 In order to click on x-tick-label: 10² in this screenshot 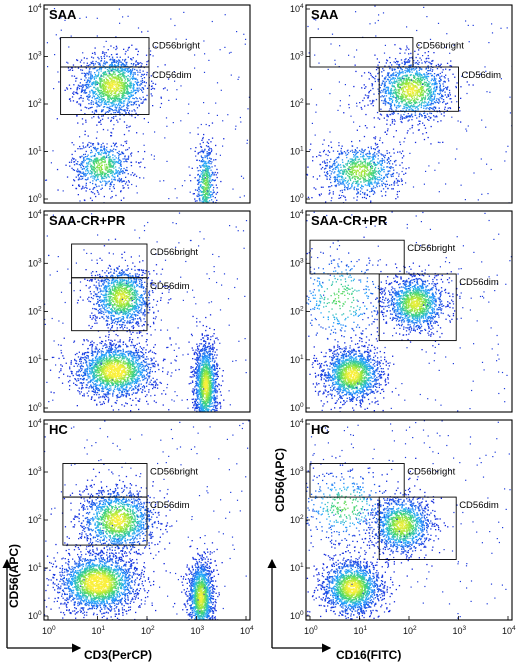, I will do `click(148, 630)`.